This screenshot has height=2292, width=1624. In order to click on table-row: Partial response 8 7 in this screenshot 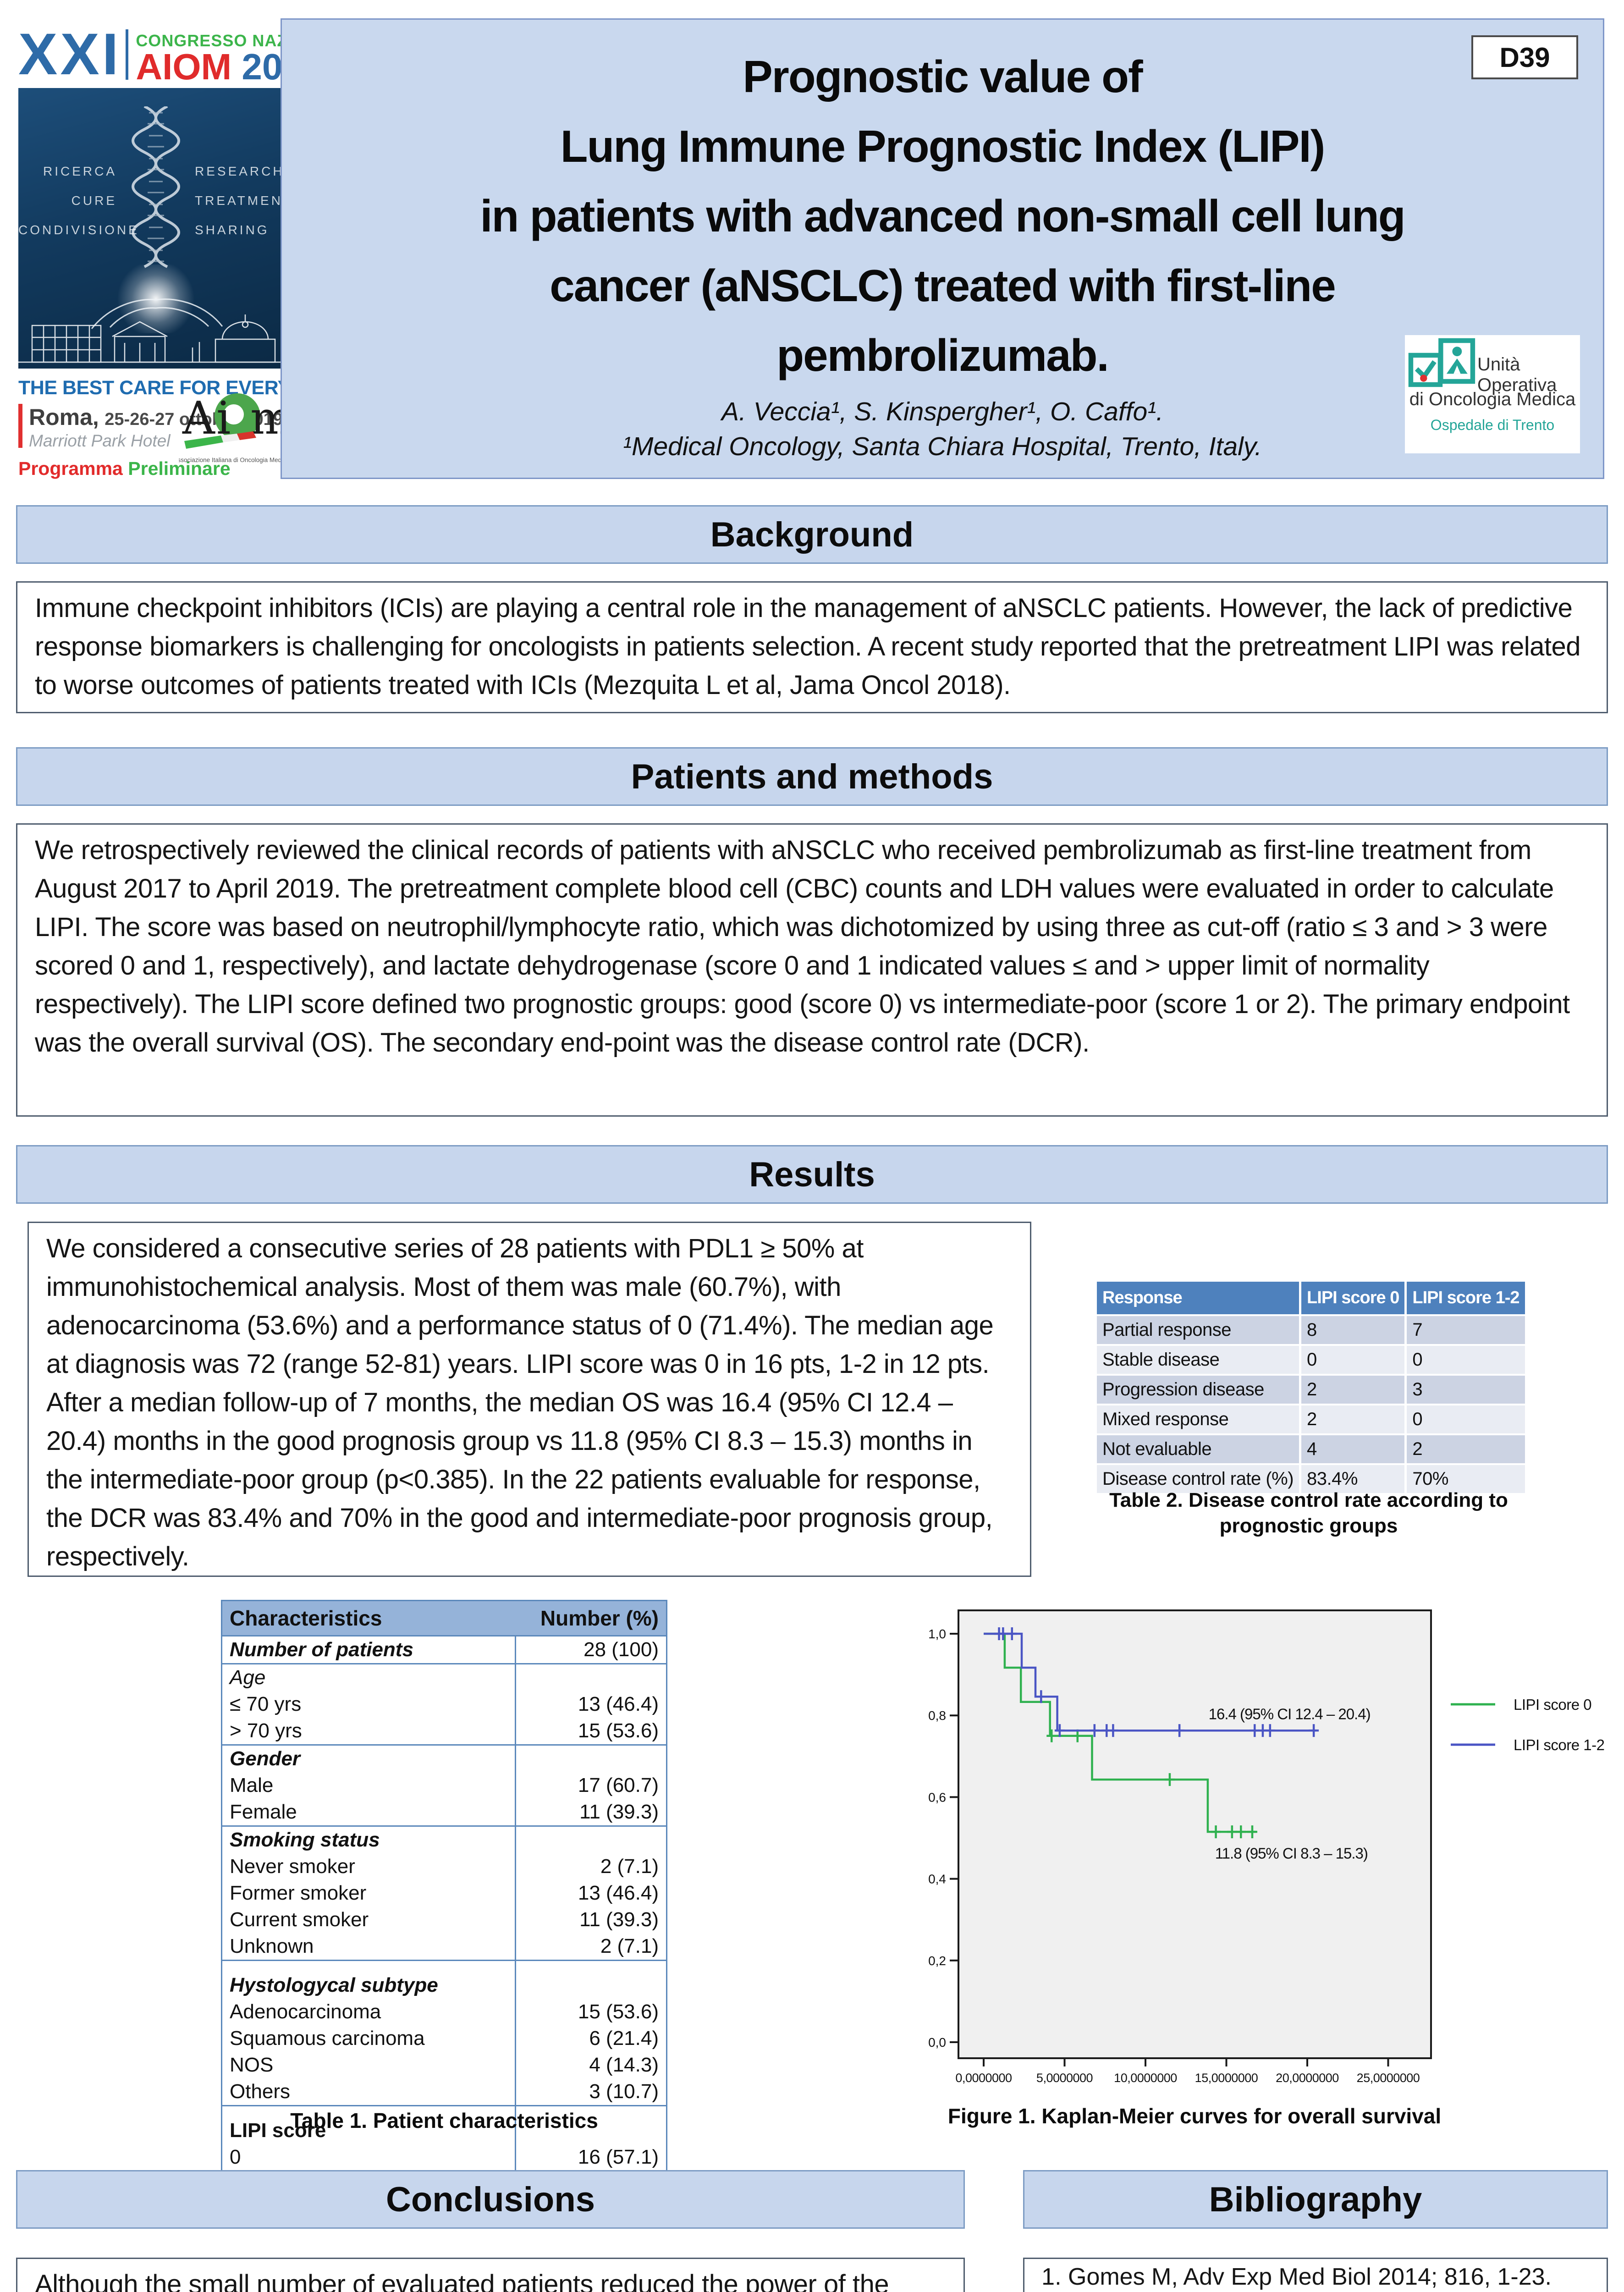, I will do `click(1311, 1330)`.